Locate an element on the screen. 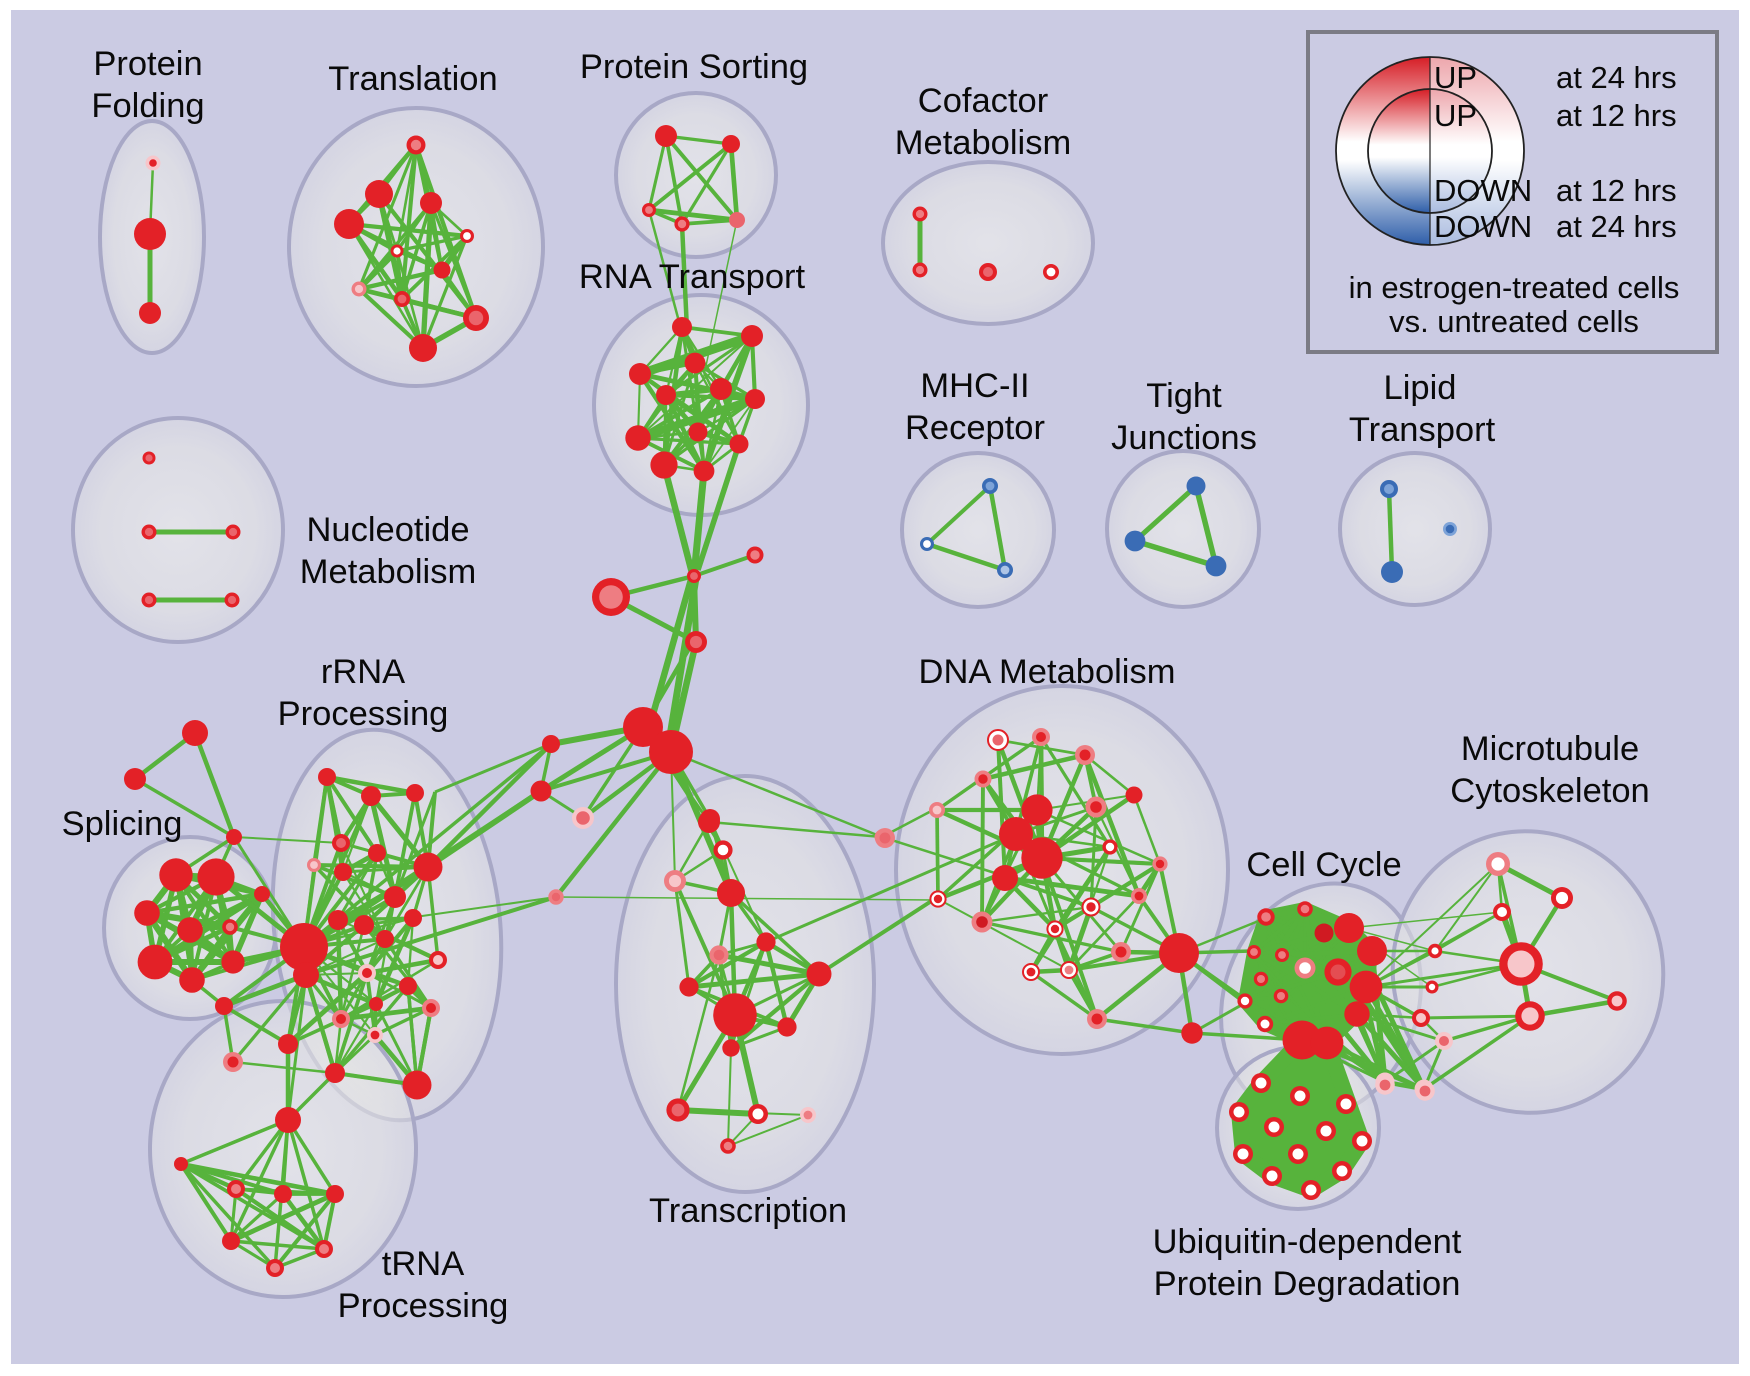 Image resolution: width=1750 pixels, height=1376 pixels. svg-text: Protein Degradation is located at coordinates (1307, 1284).